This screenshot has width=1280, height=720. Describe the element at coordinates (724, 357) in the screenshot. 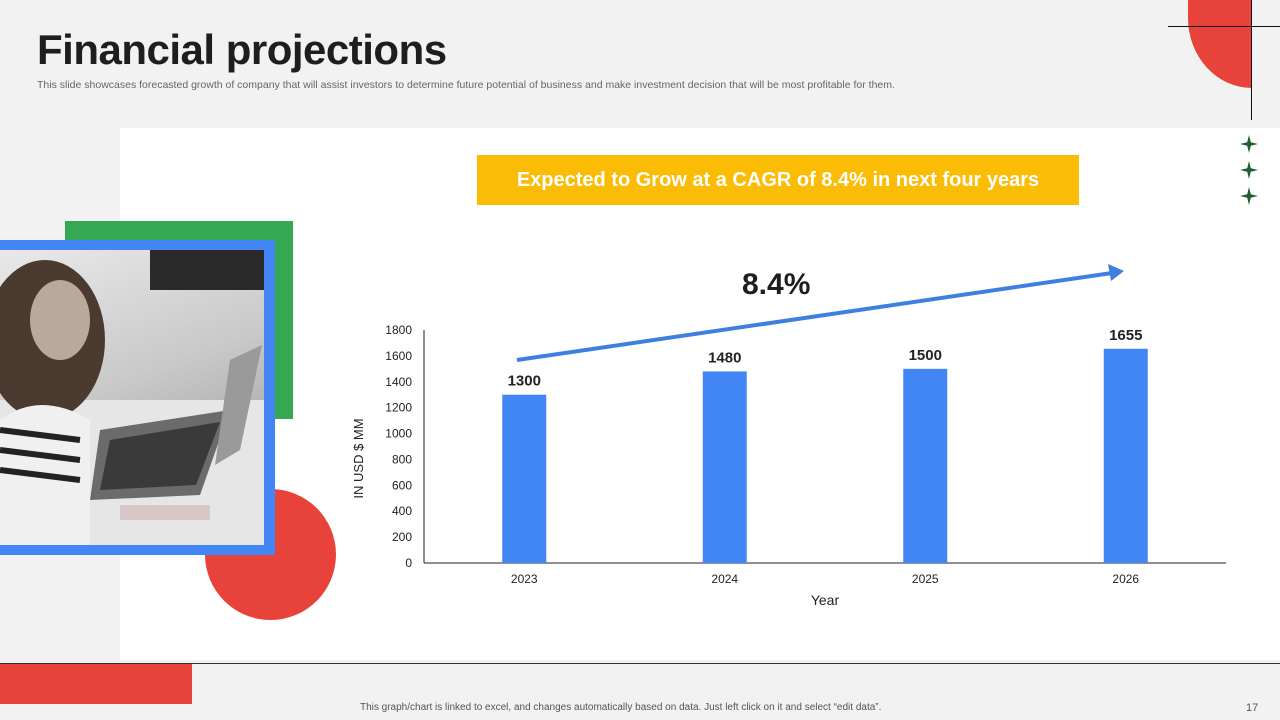

I see `data-label-2024: 1480` at that location.